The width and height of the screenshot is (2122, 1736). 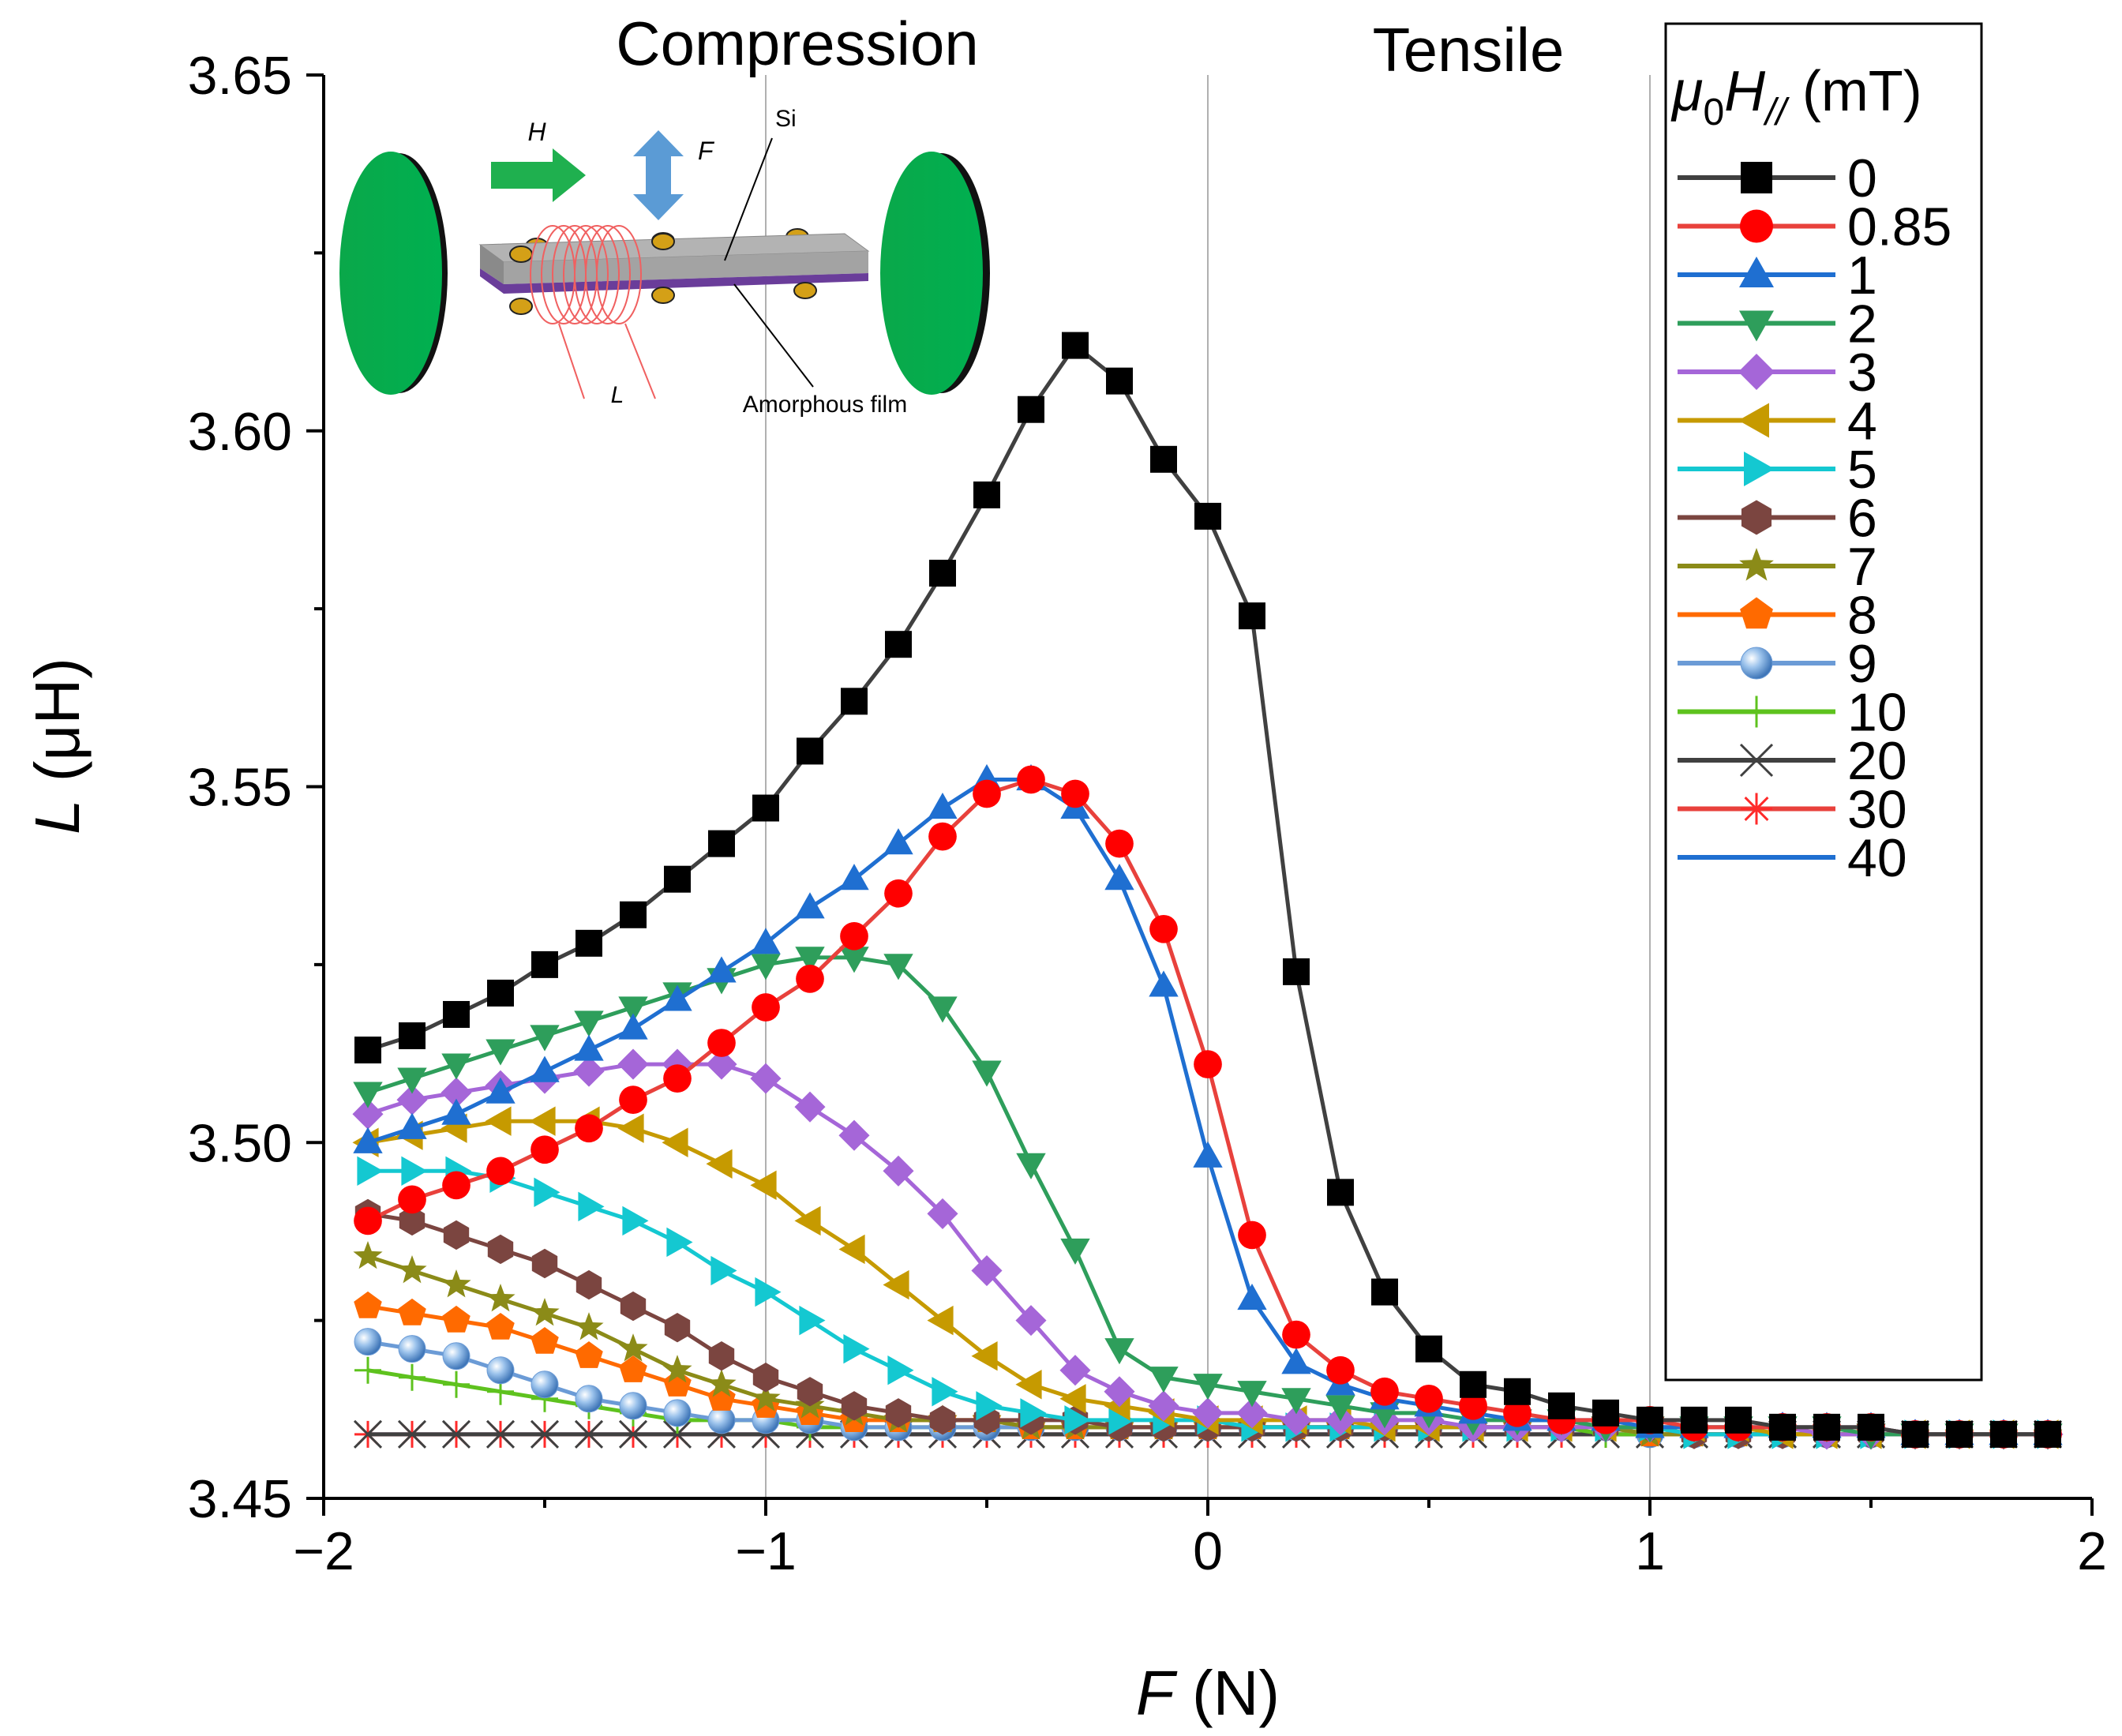 What do you see at coordinates (1824, 702) in the screenshot?
I see `legend-box` at bounding box center [1824, 702].